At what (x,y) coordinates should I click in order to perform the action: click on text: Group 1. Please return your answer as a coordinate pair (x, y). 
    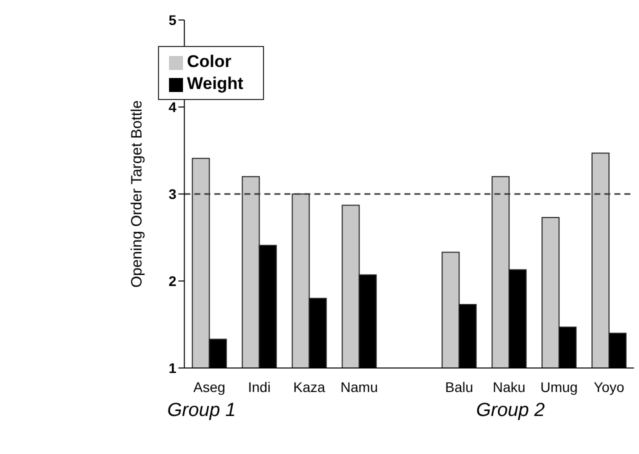
    Looking at the image, I should click on (201, 411).